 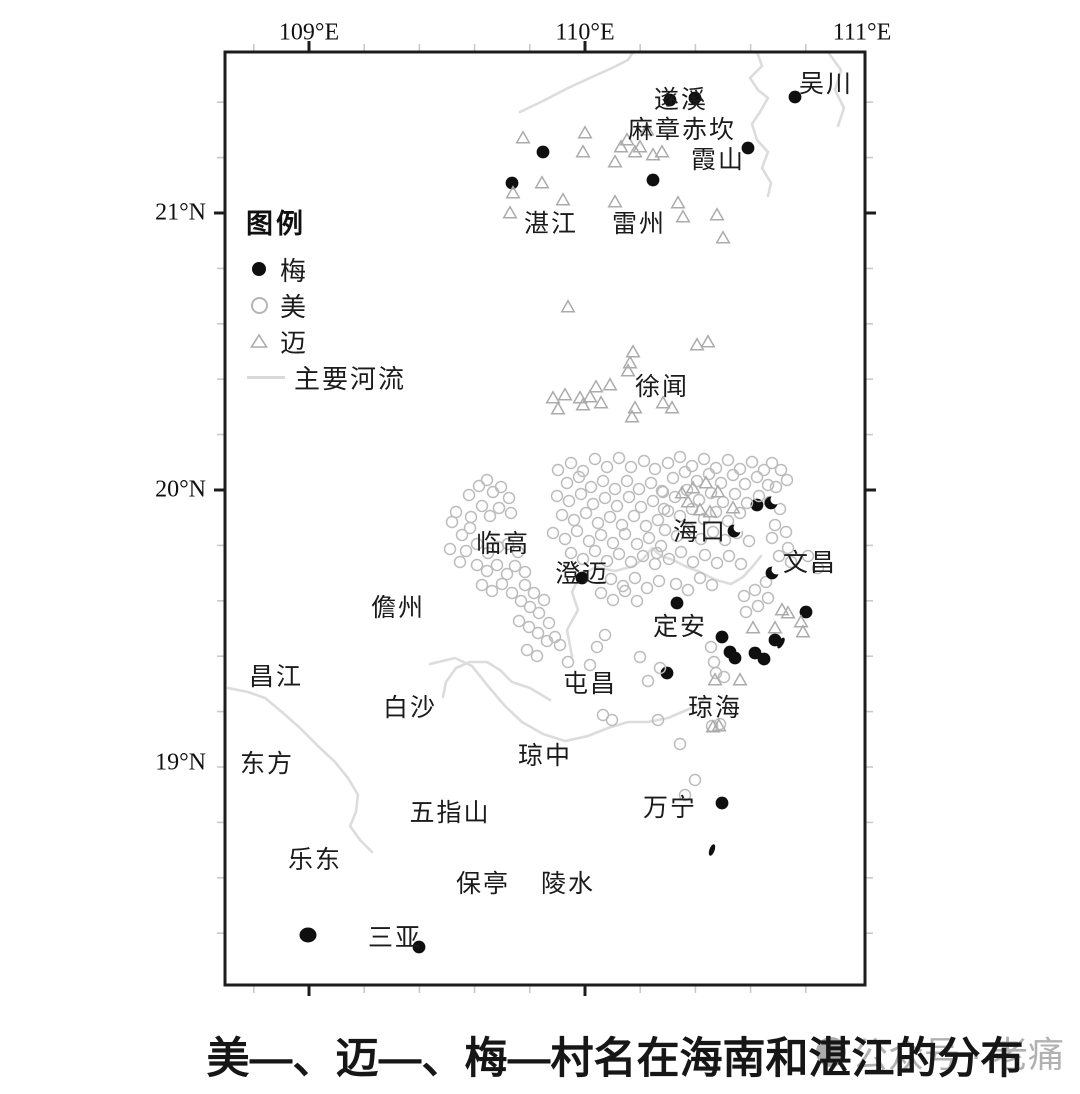 What do you see at coordinates (326, 377) in the screenshot?
I see `legend-item-river: 主要河流` at bounding box center [326, 377].